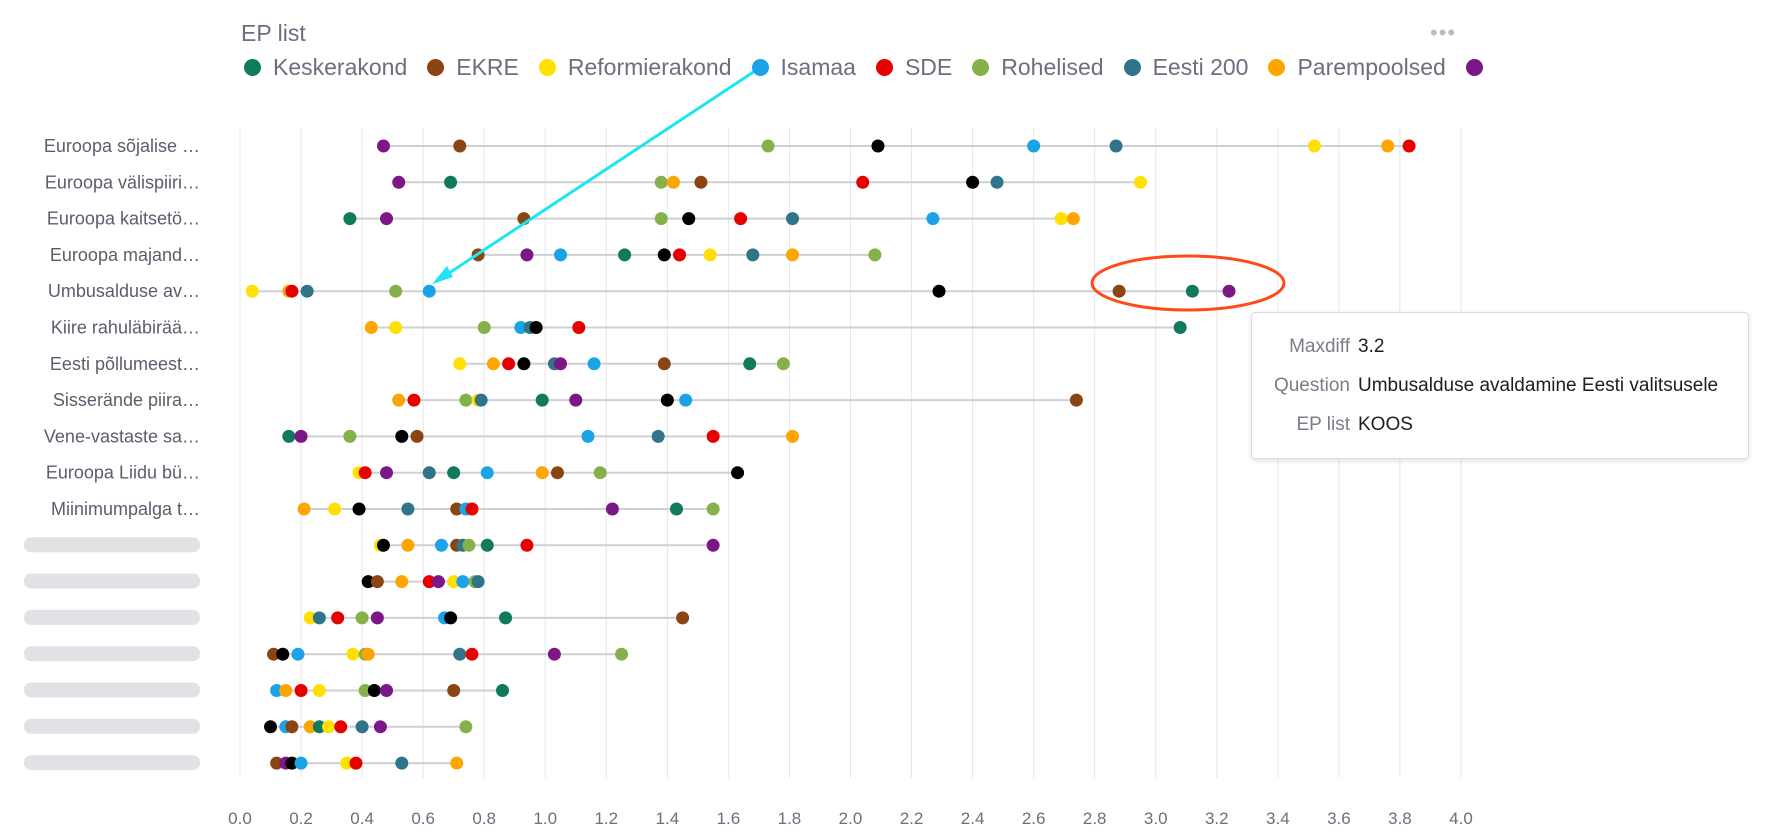 The image size is (1782, 840). What do you see at coordinates (803, 67) in the screenshot?
I see `legend-item: Isamaa` at bounding box center [803, 67].